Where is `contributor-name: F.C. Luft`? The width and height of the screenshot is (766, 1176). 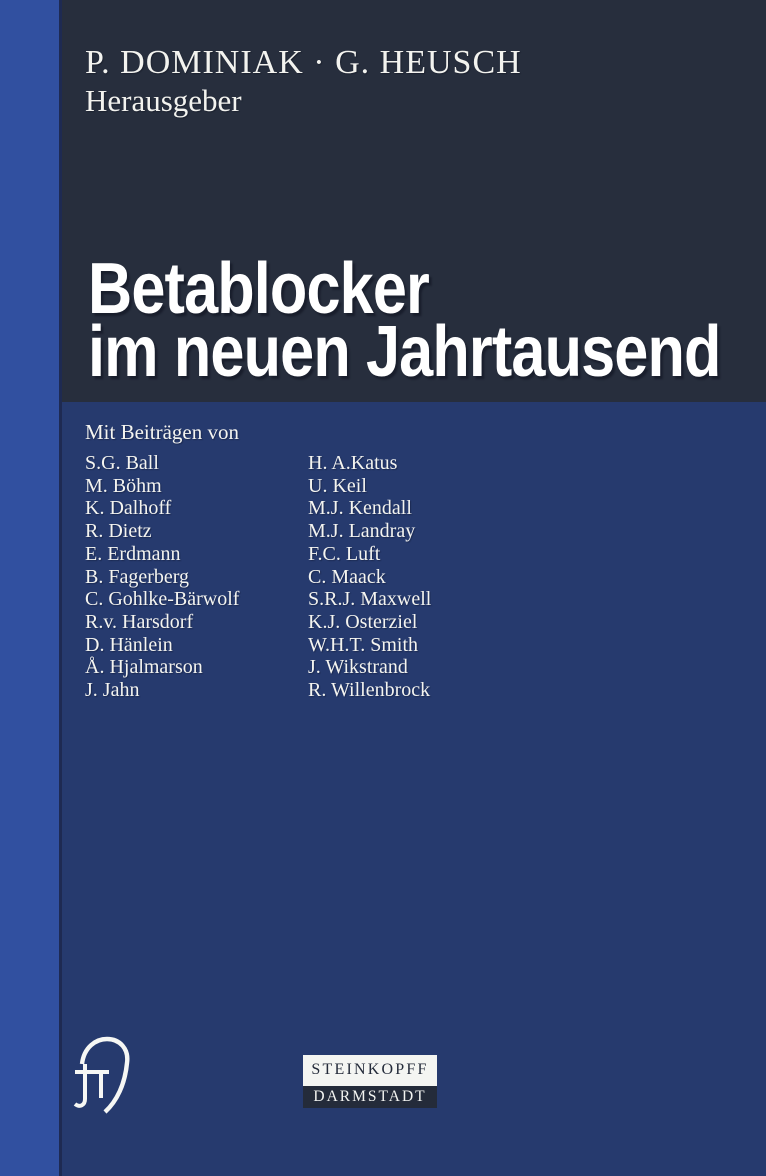
contributor-name: F.C. Luft is located at coordinates (344, 553).